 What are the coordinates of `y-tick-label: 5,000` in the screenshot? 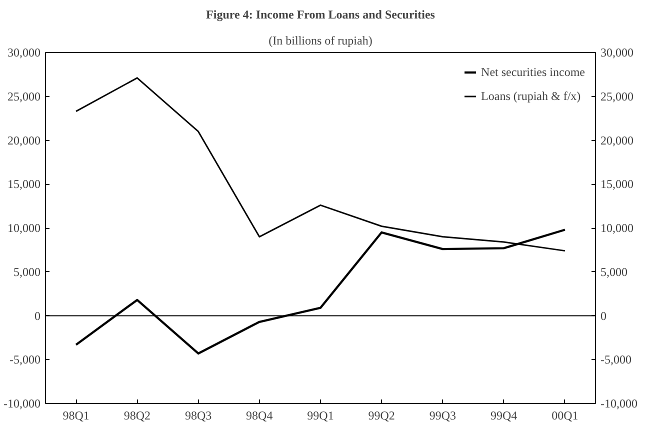 It's located at (27, 271).